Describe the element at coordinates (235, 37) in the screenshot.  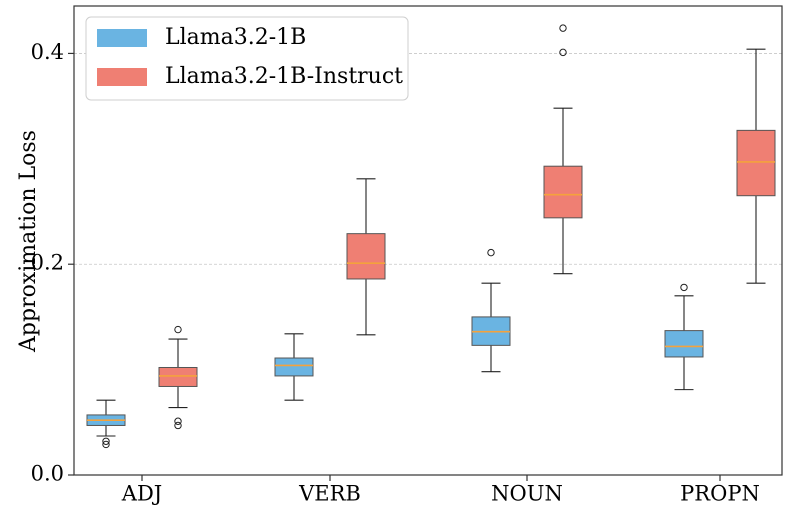
I see `legend-label-base: Llama3.2-1B` at that location.